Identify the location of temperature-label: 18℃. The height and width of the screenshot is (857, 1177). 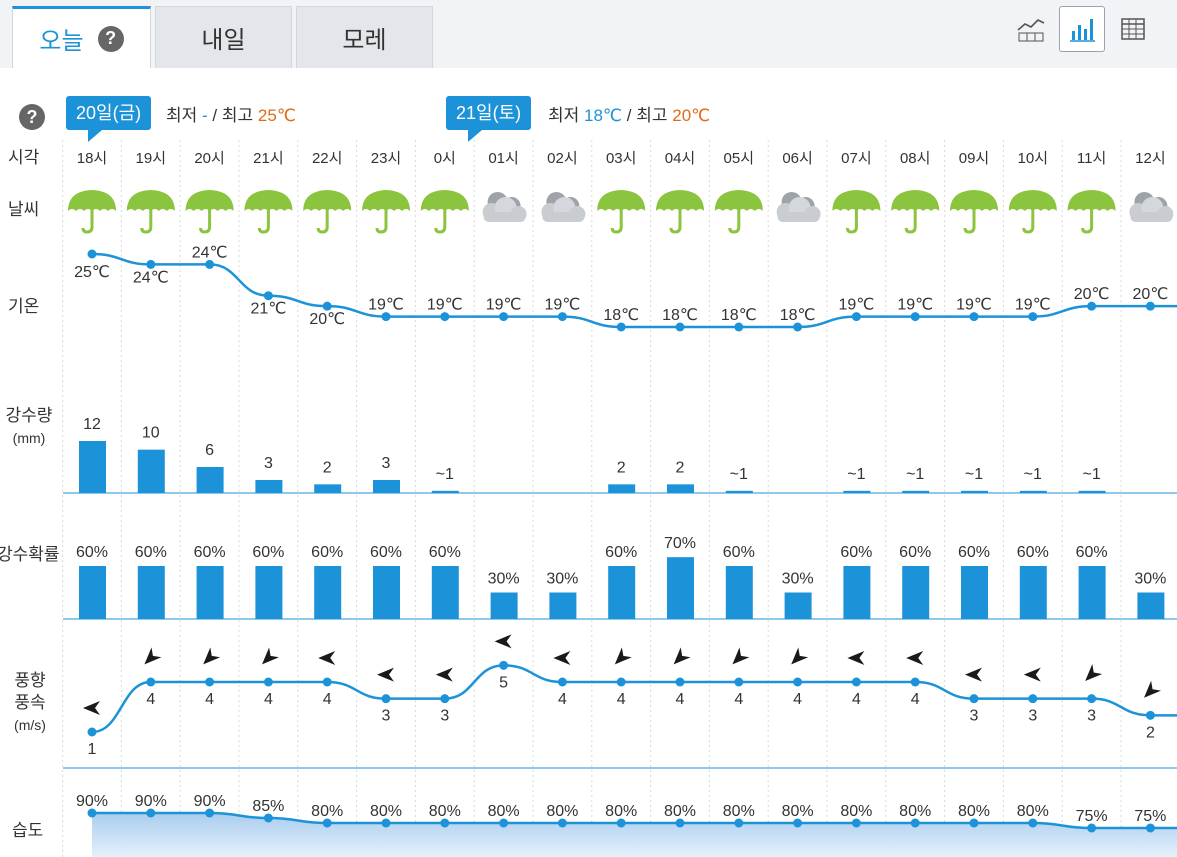
(680, 315).